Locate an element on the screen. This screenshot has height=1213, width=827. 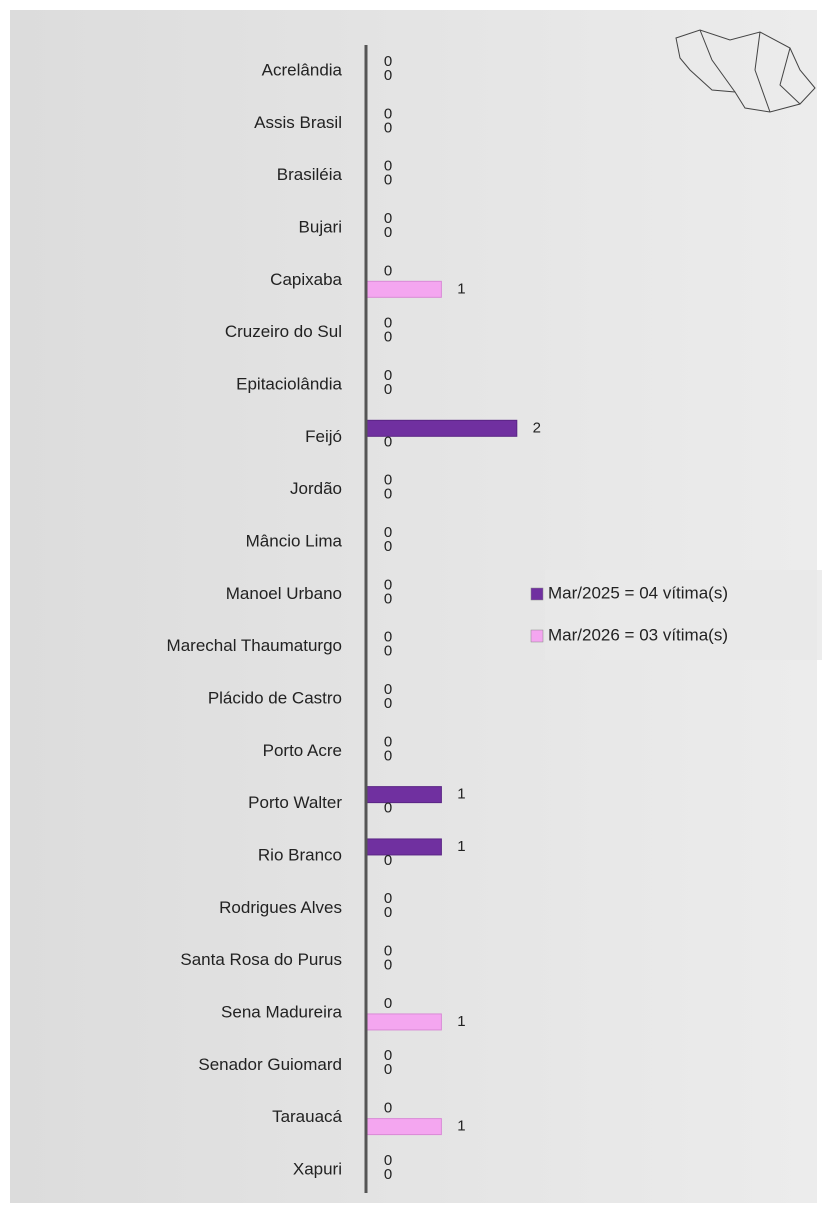
value-label: 2 is located at coordinates (537, 427).